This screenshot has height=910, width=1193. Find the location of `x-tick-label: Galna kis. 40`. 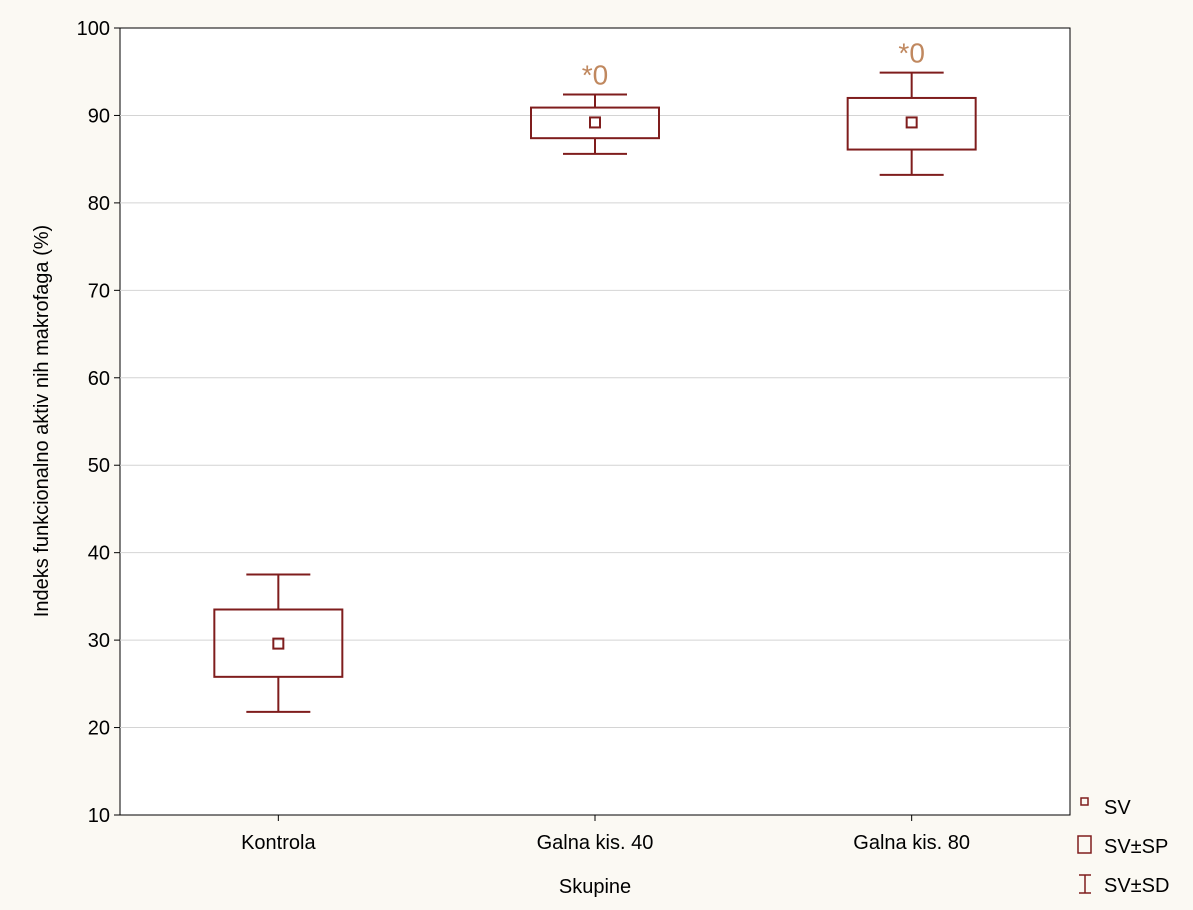

x-tick-label: Galna kis. 40 is located at coordinates (595, 843).